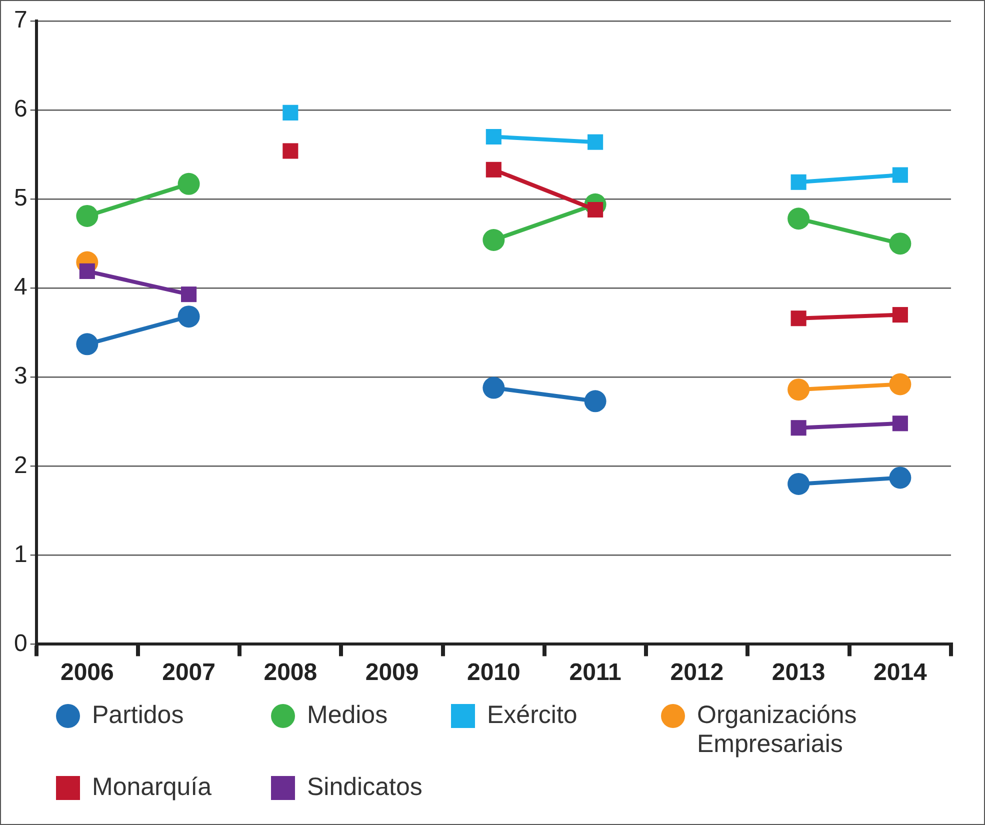  Describe the element at coordinates (777, 730) in the screenshot. I see `legend-label: Organizacións Empresariais` at that location.